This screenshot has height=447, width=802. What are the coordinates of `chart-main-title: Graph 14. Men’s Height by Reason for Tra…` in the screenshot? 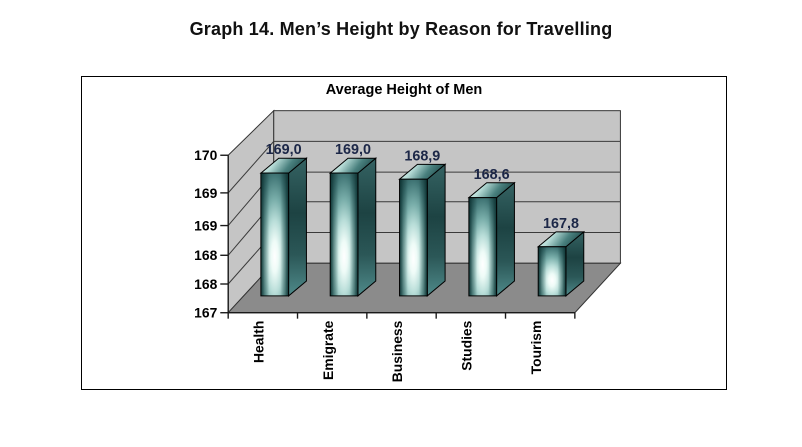 It's located at (401, 29).